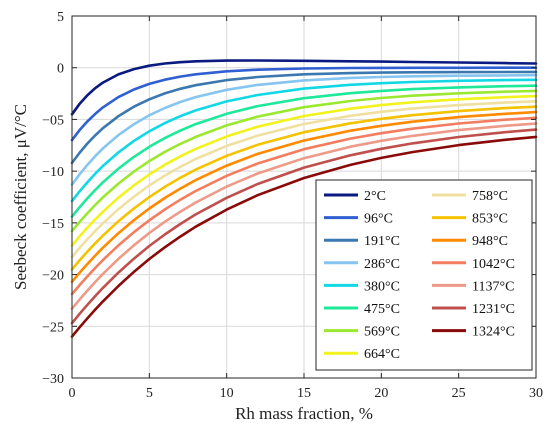  What do you see at coordinates (493, 264) in the screenshot?
I see `legend-label: 1042°C` at bounding box center [493, 264].